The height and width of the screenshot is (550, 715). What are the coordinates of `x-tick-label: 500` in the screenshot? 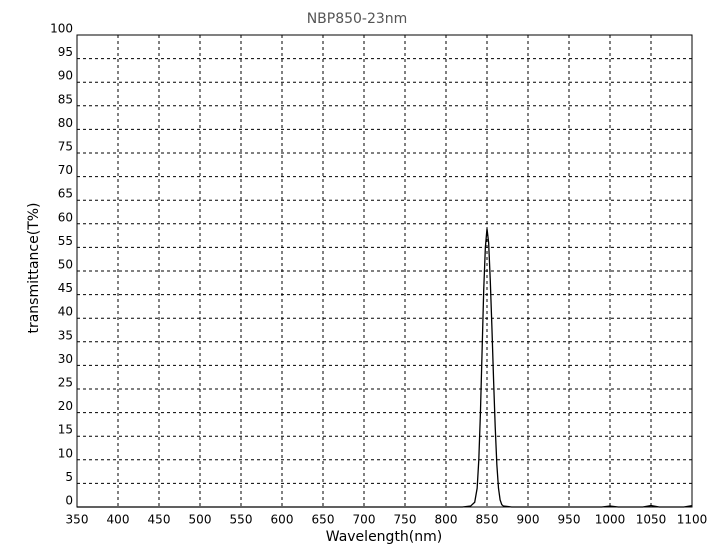 It's located at (200, 520).